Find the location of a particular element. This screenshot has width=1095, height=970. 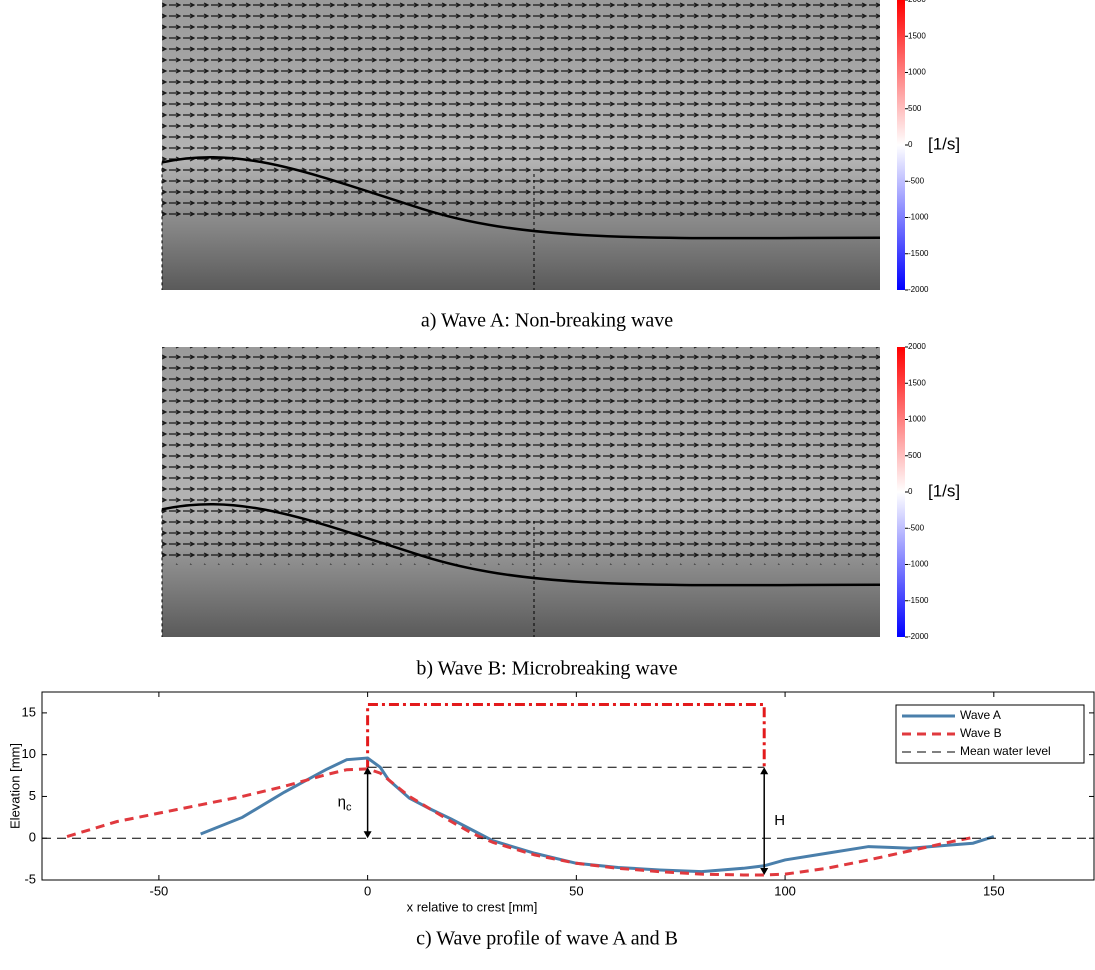

frame-box is located at coordinates (566, 735).